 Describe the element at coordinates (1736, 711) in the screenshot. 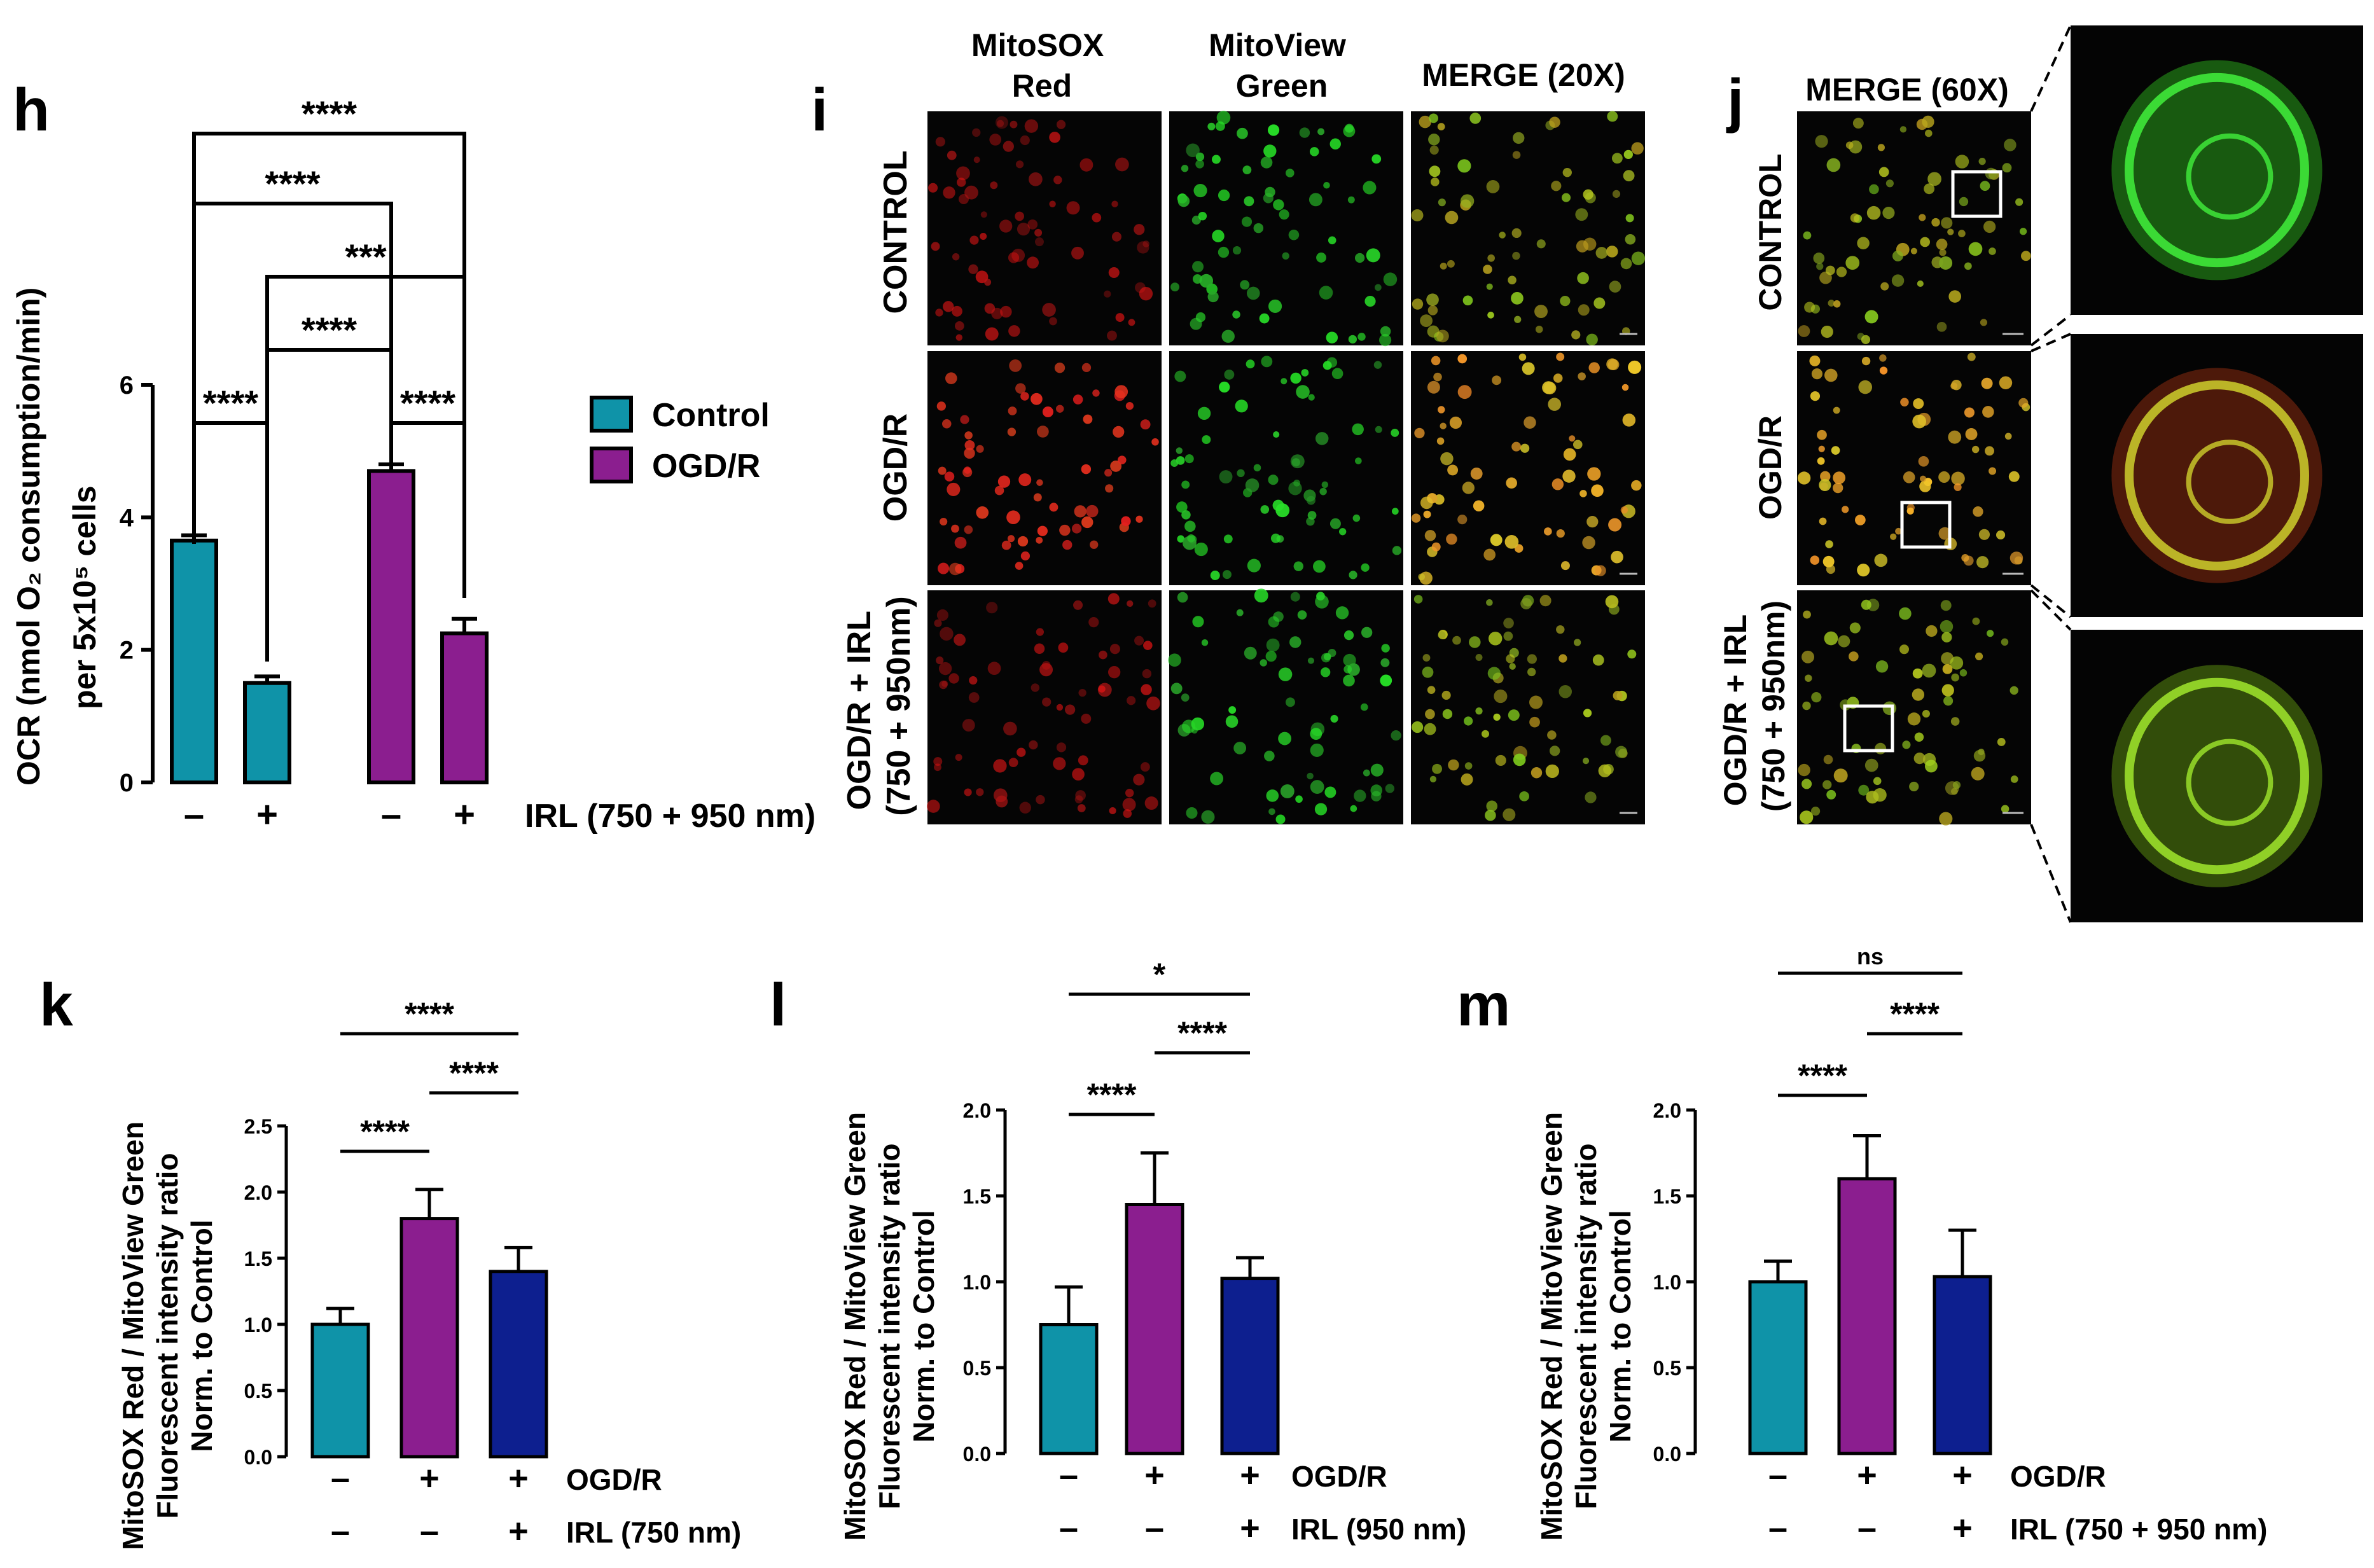

I see `j-row-header-ogdr-irl-line1: OGD/R + IRL` at that location.